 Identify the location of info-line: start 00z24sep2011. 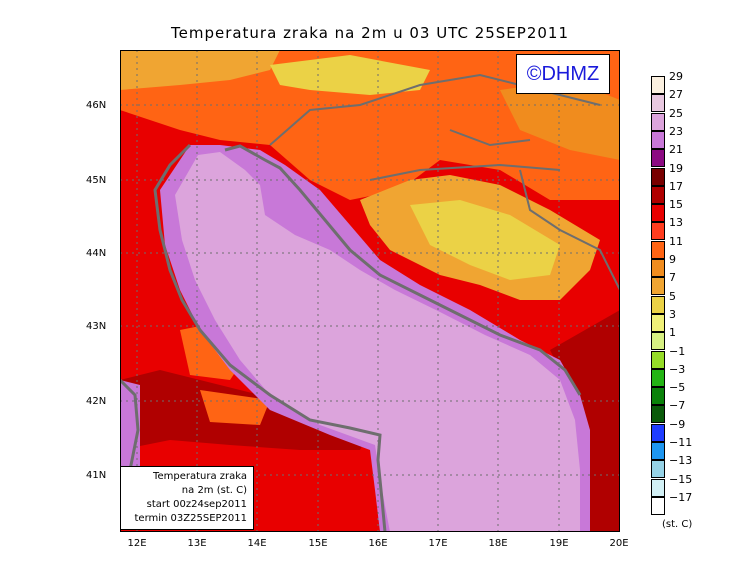
(196, 504).